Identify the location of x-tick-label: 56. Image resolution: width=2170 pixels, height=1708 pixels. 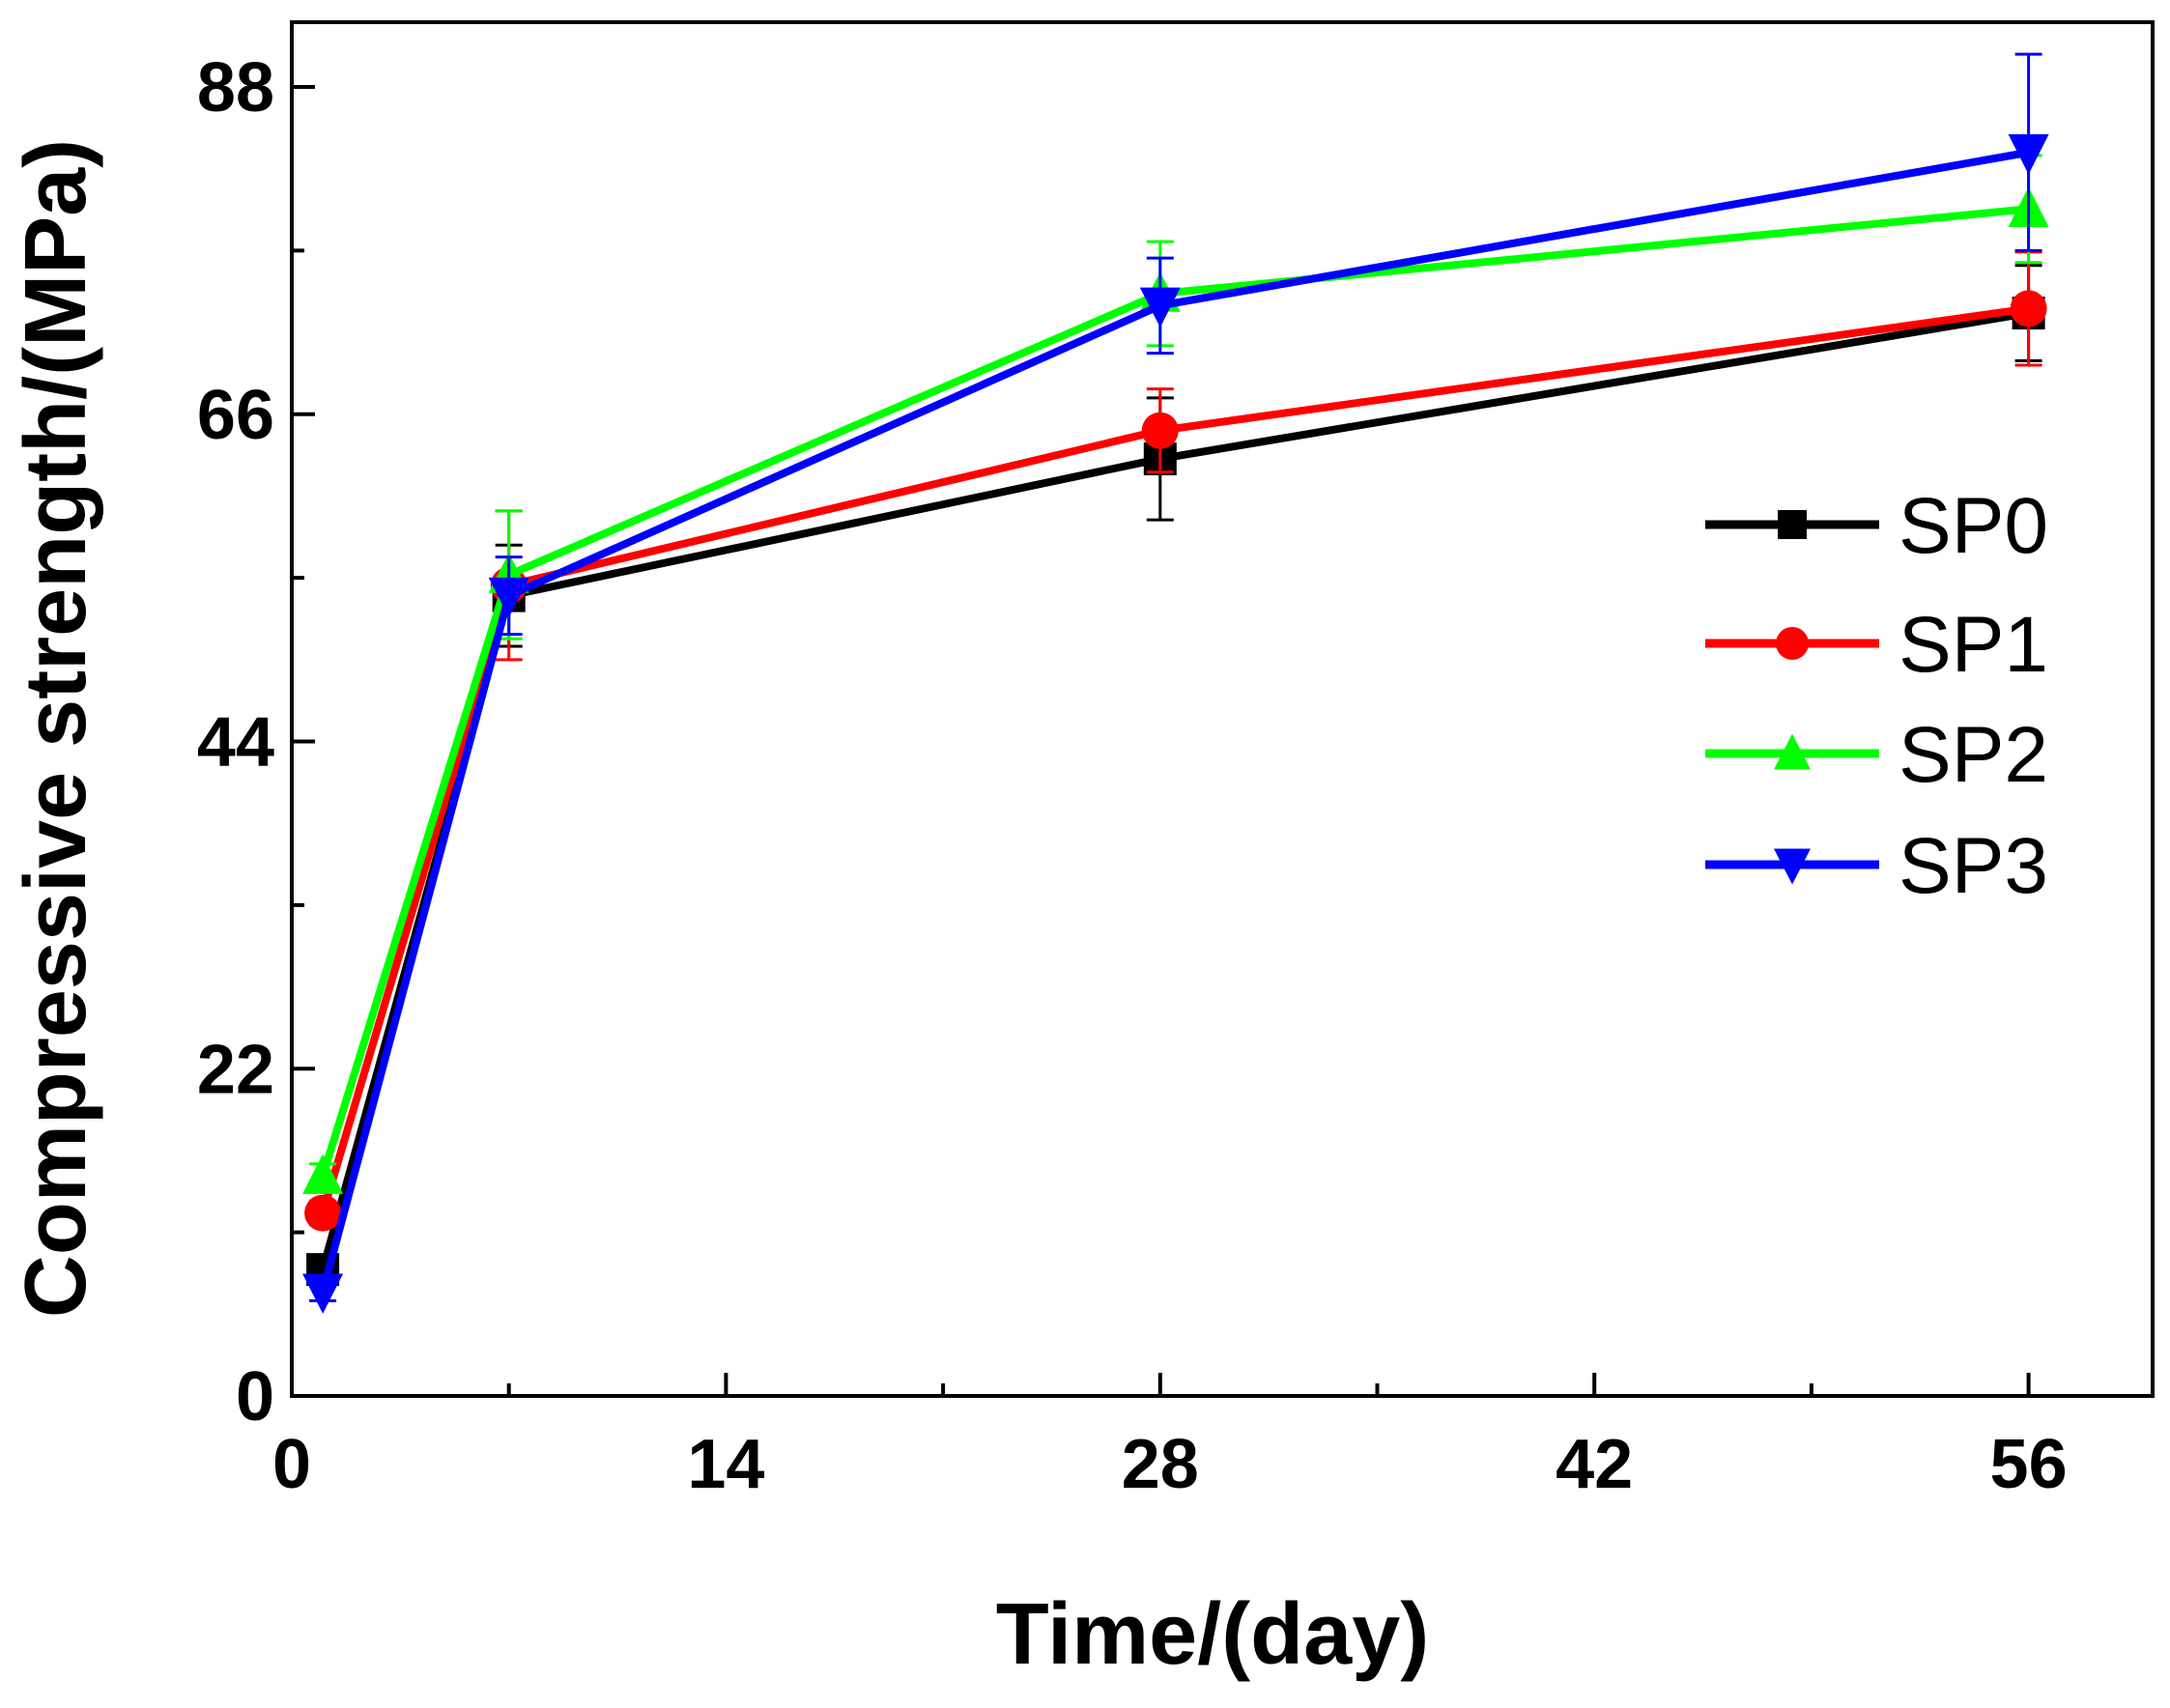
(2029, 1464).